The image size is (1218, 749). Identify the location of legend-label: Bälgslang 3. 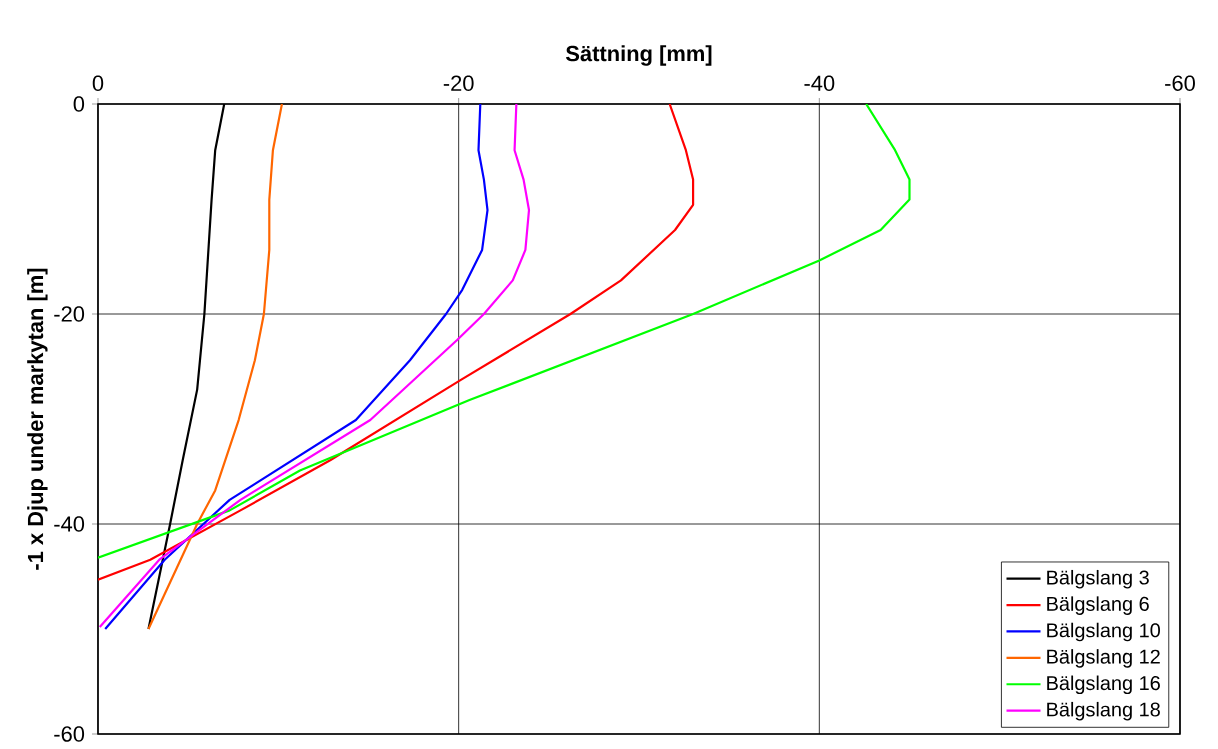
(1098, 579).